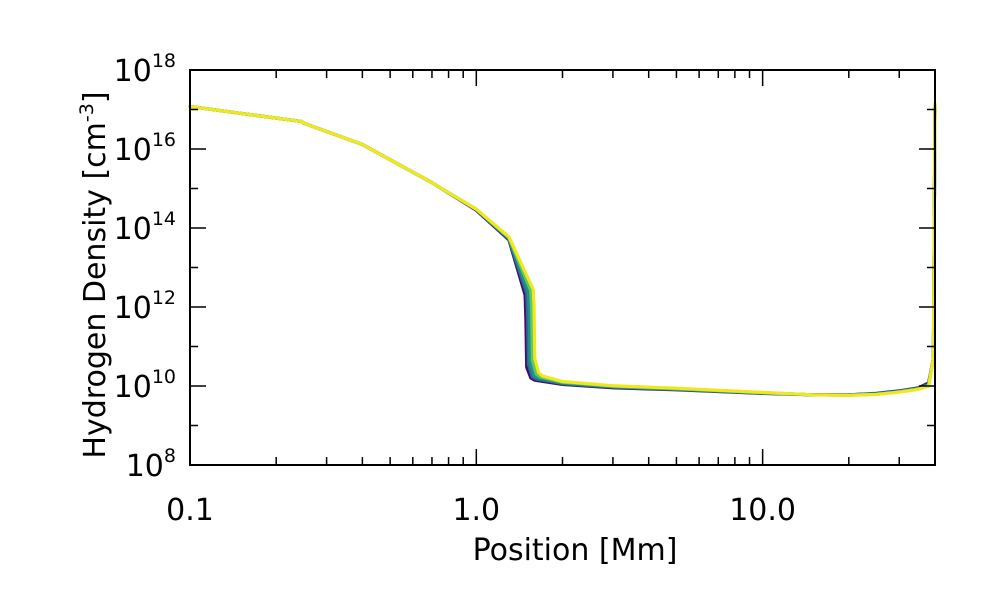  I want to click on y-tick-label: 1018, so click(145, 69).